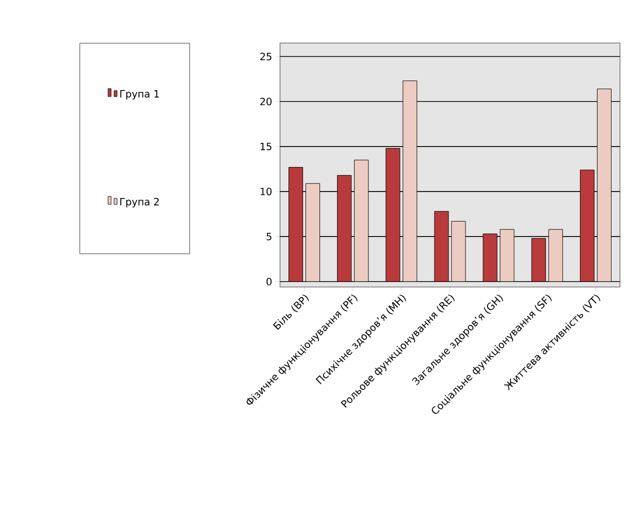  Describe the element at coordinates (266, 146) in the screenshot. I see `y-tick-label: 15` at that location.